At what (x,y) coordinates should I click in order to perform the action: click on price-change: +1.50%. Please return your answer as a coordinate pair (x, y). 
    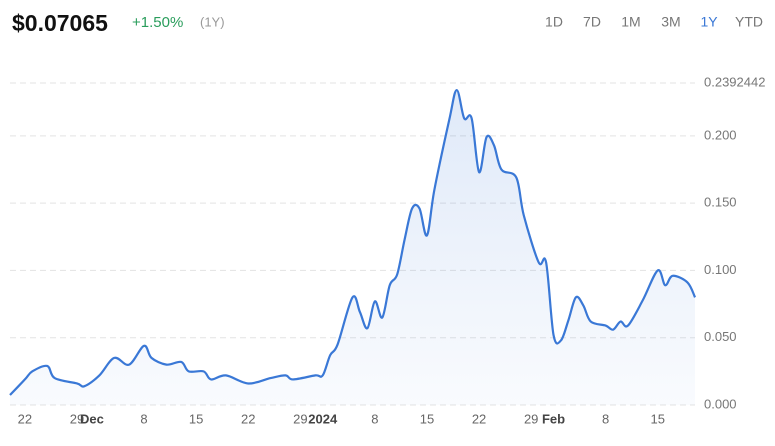
    Looking at the image, I should click on (157, 22).